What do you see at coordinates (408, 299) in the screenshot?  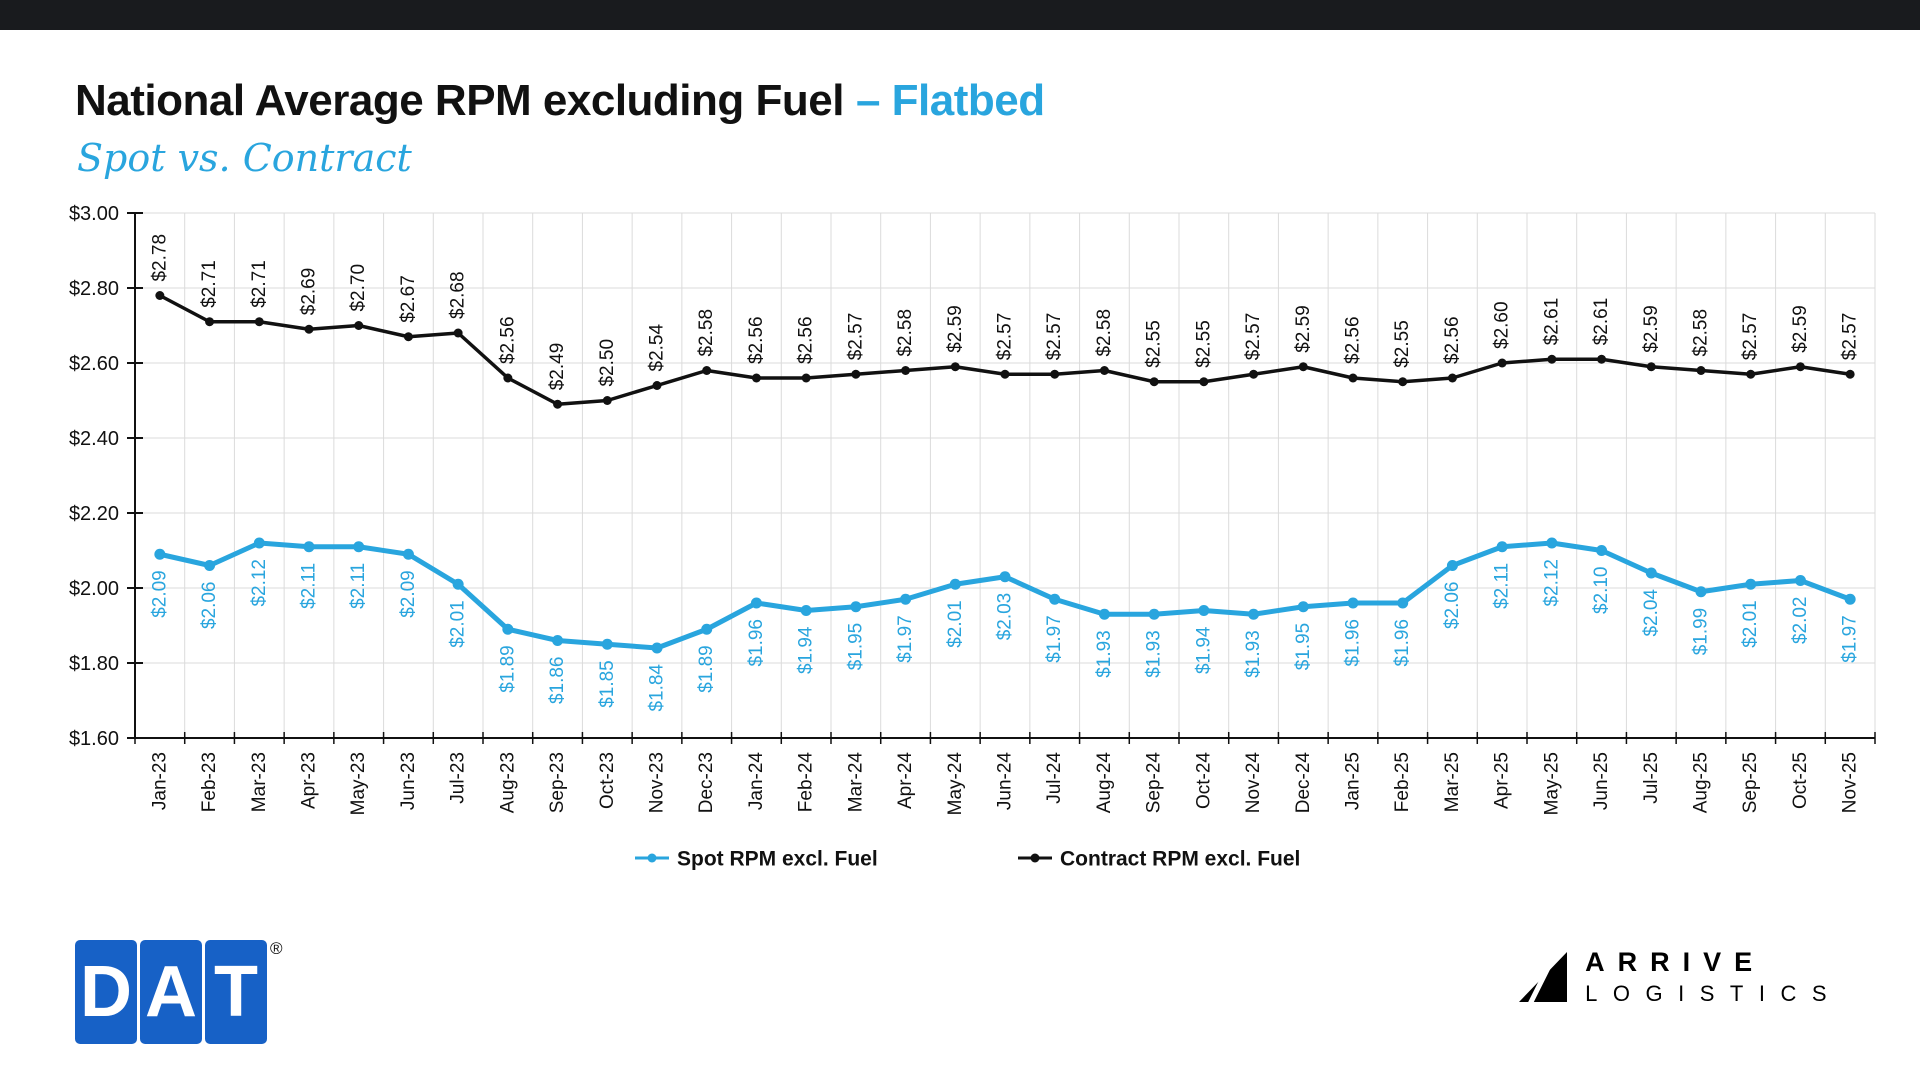 I see `data-label: $2.67` at bounding box center [408, 299].